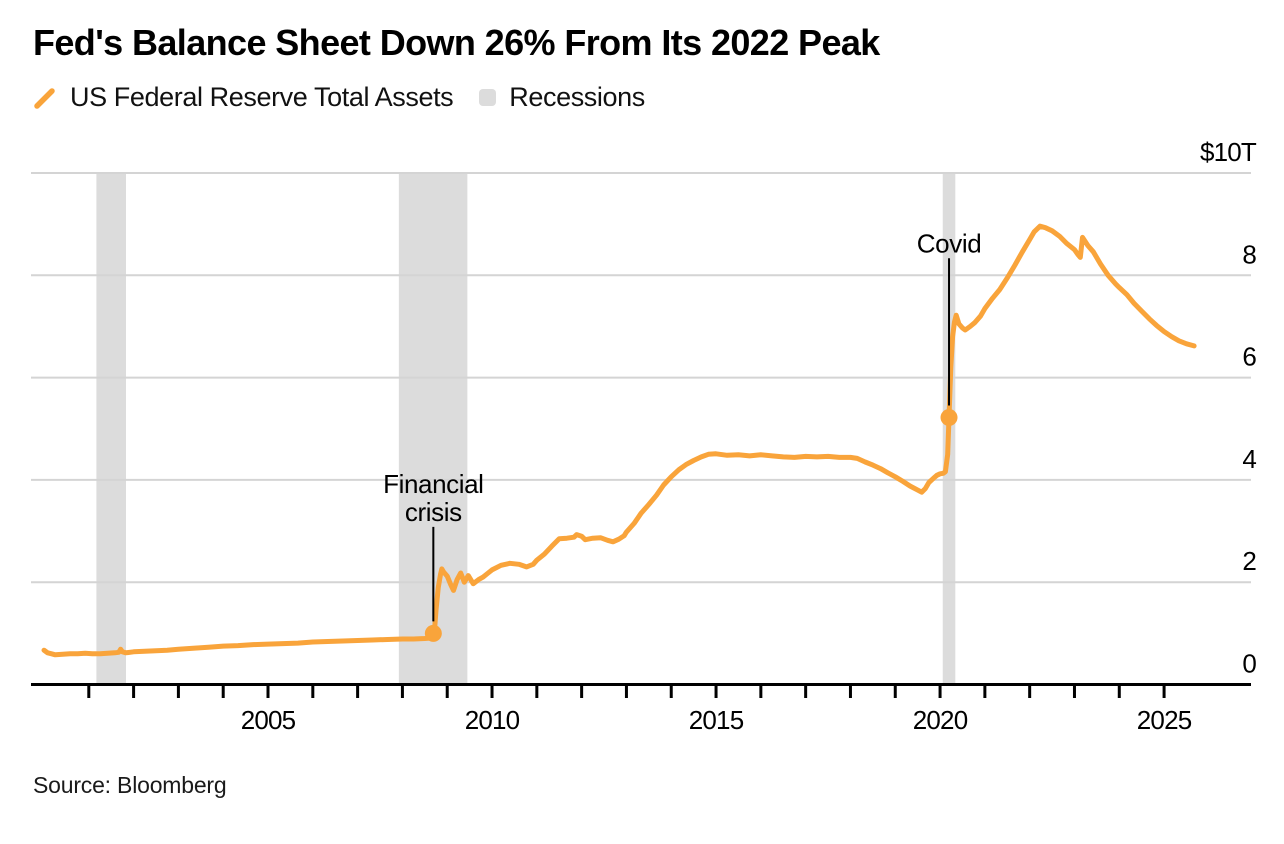 The height and width of the screenshot is (844, 1284). Describe the element at coordinates (433, 484) in the screenshot. I see `annotation-label: Financial` at that location.